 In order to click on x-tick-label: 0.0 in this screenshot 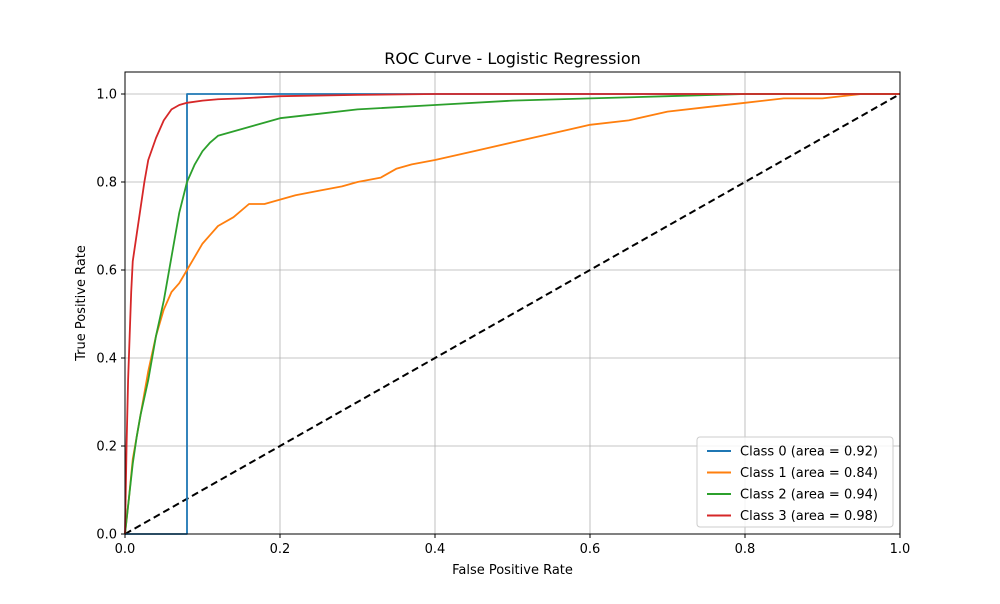, I will do `click(125, 549)`.